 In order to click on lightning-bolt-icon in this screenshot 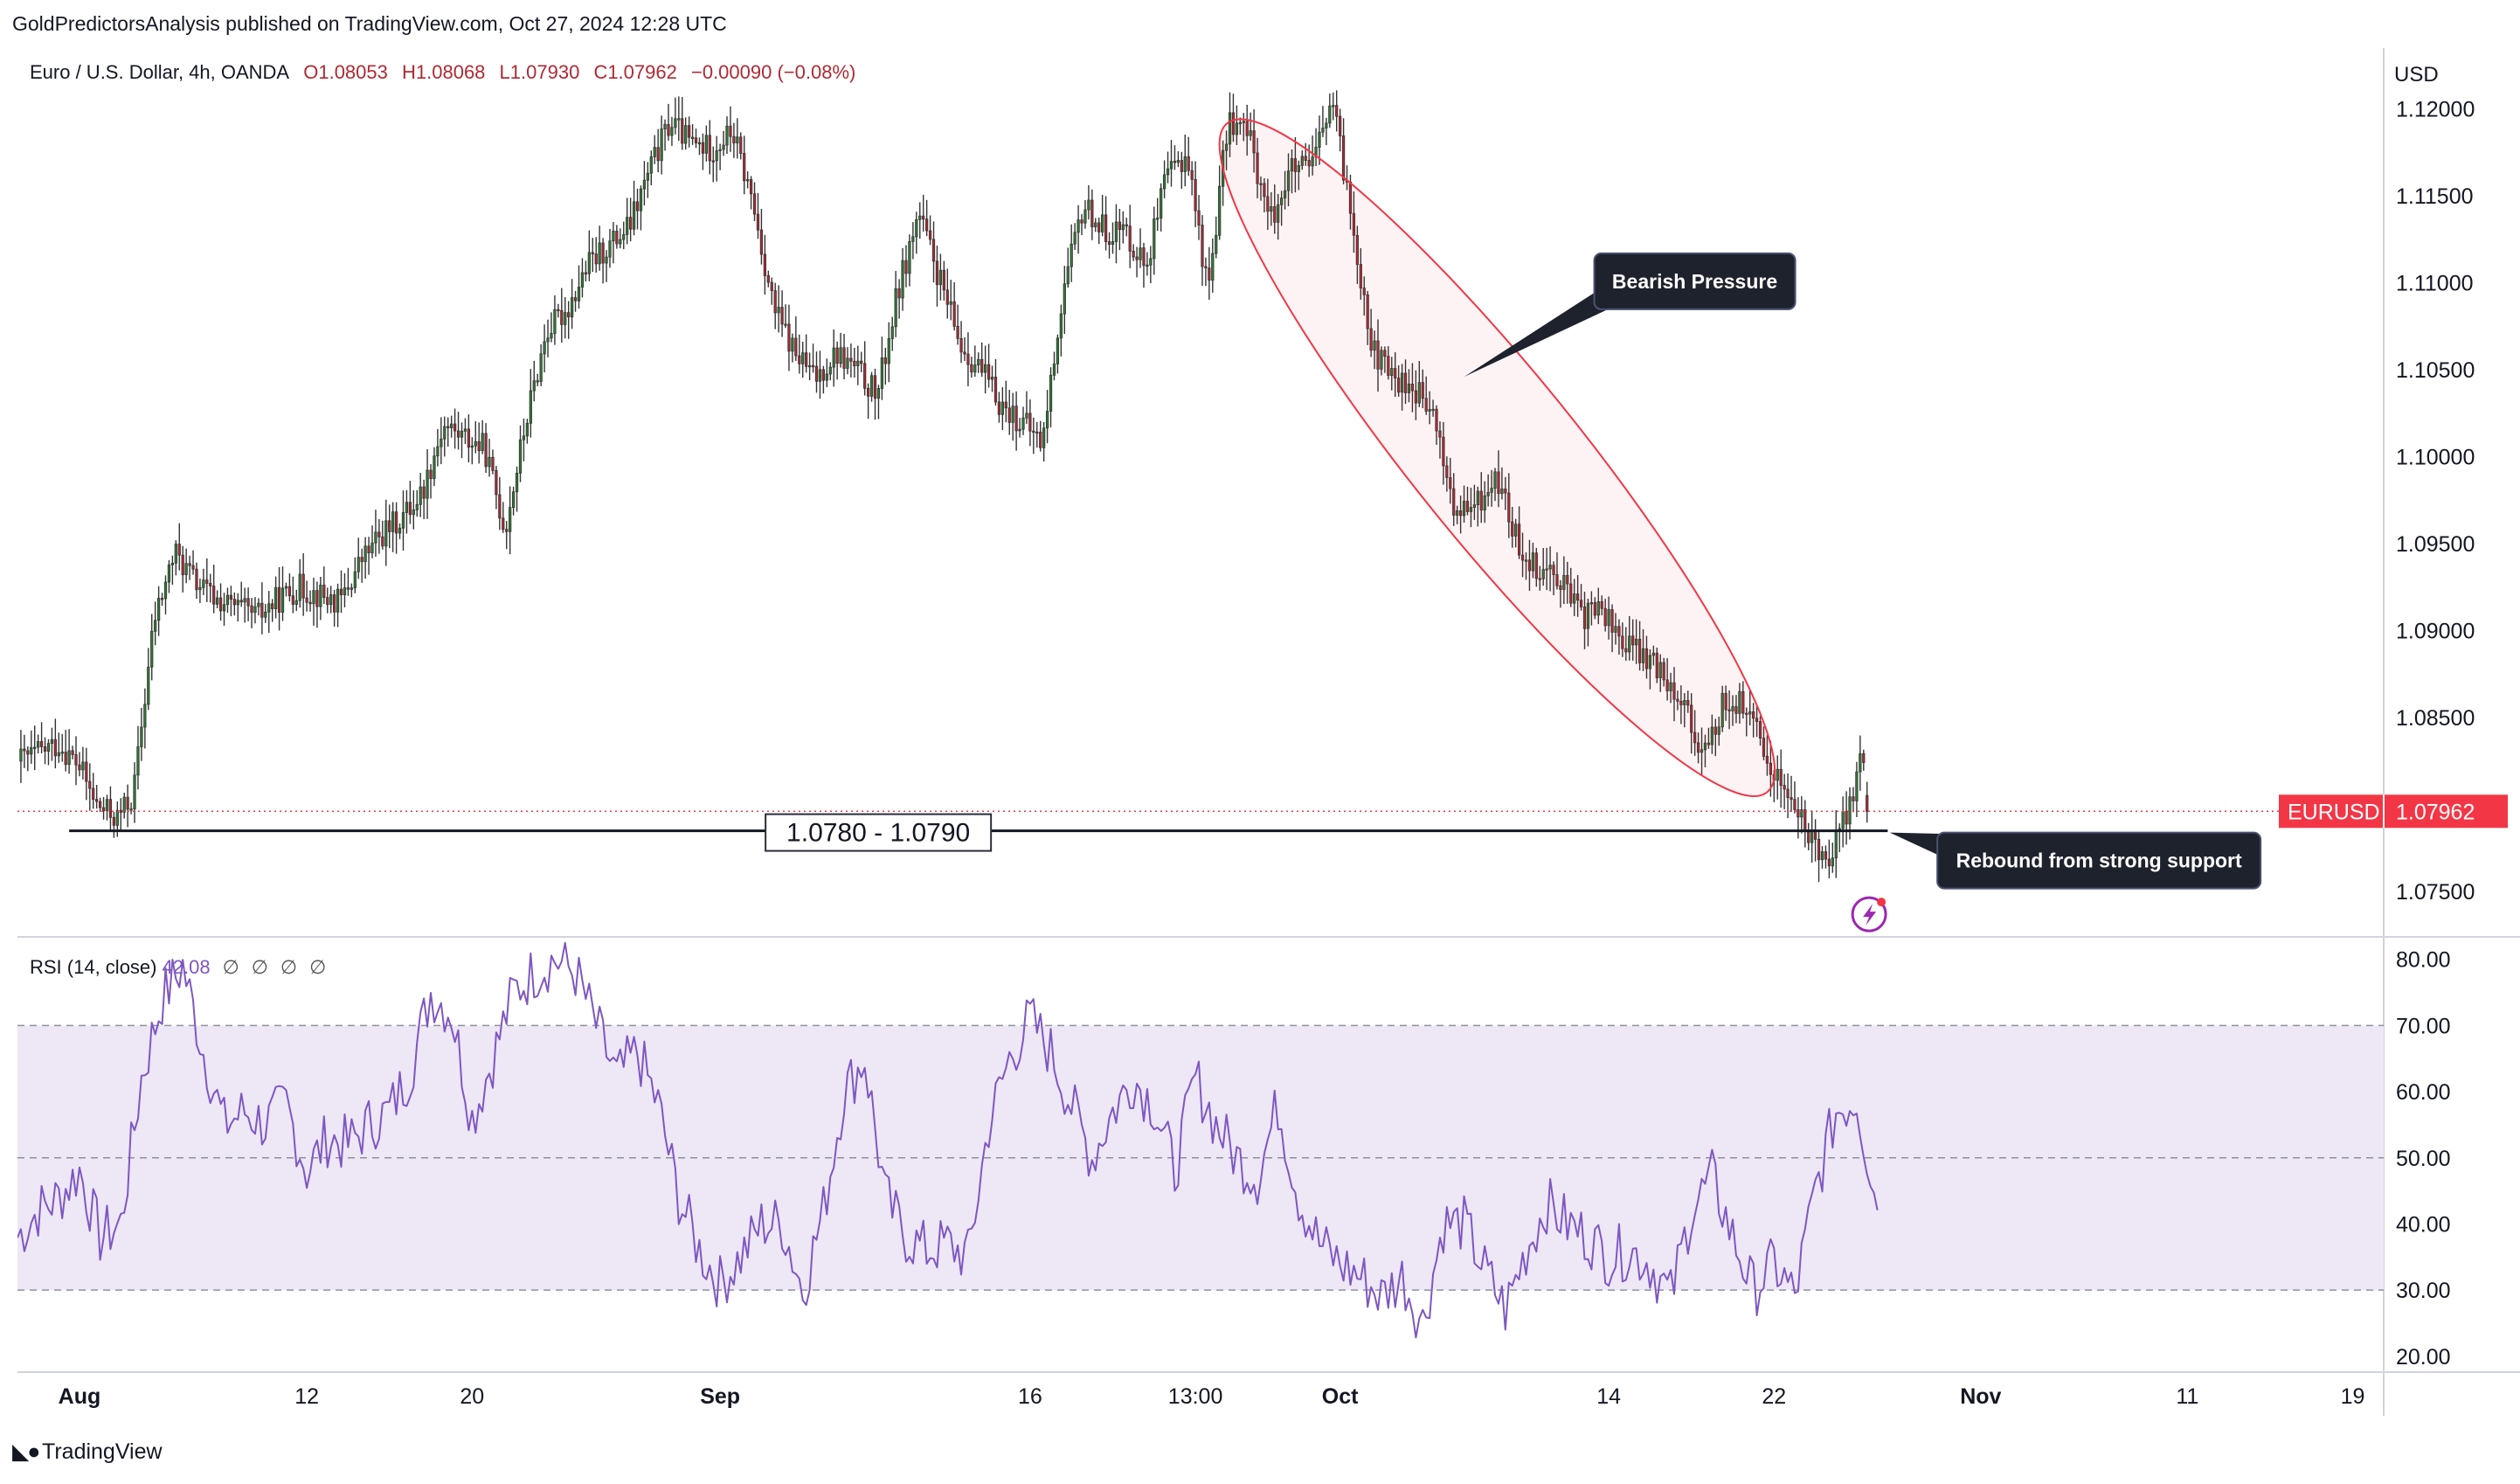, I will do `click(1869, 914)`.